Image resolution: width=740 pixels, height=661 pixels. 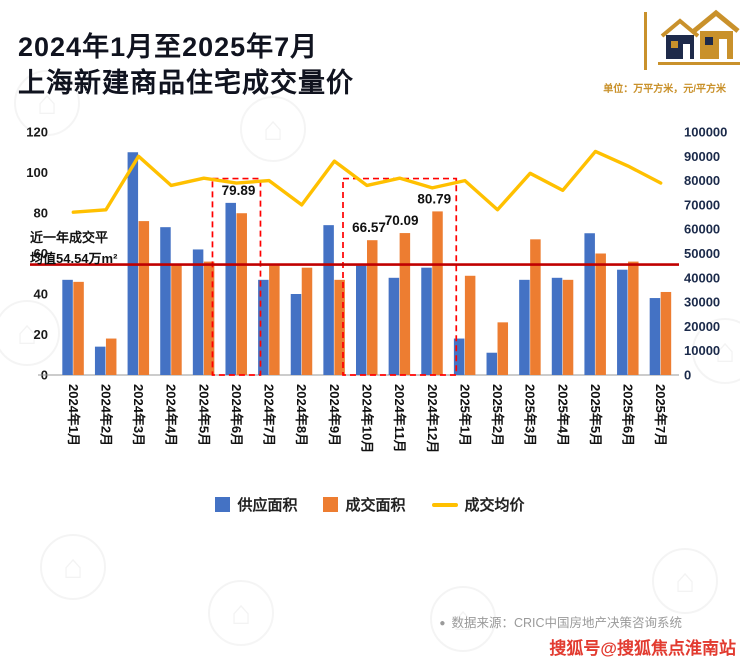 I want to click on x-axis-label: 2024年10月, so click(x=367, y=418).